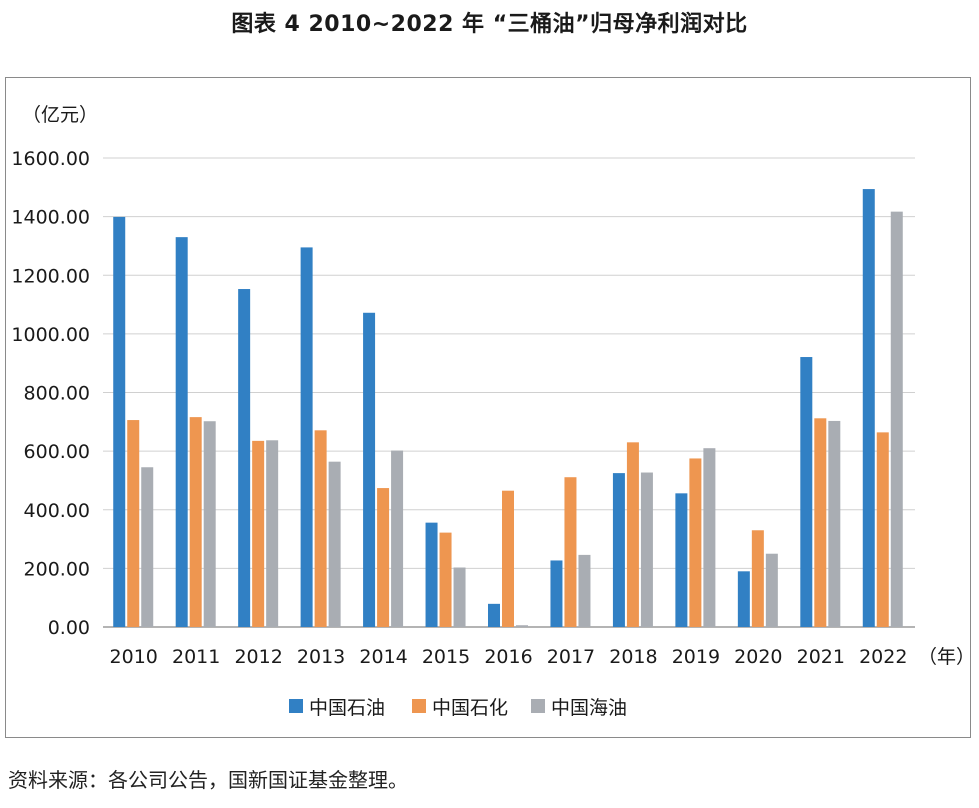 This screenshot has height=808, width=979. What do you see at coordinates (821, 657) in the screenshot?
I see `x-tick-label: 2021` at bounding box center [821, 657].